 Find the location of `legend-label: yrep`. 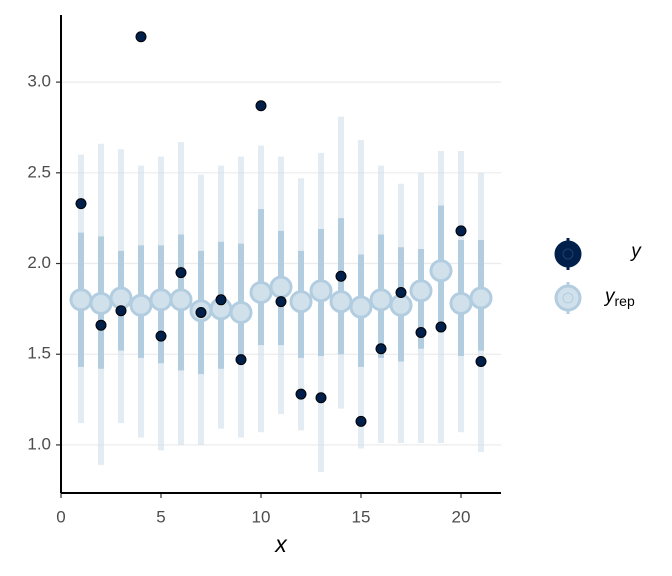

legend-label: yrep is located at coordinates (619, 297).